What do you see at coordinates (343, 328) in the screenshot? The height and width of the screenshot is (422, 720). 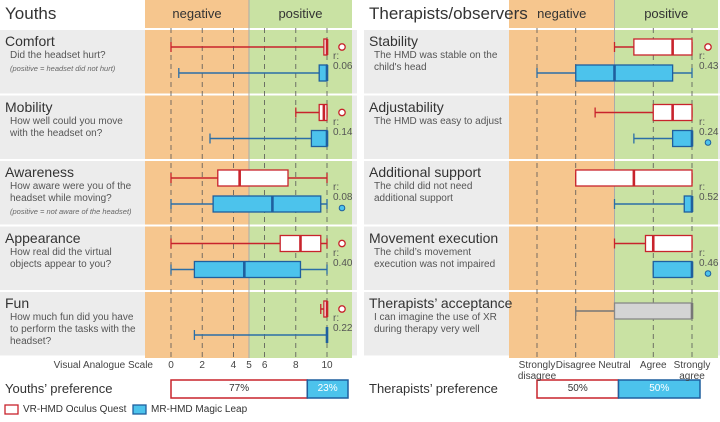 I see `r-value: 0.22` at bounding box center [343, 328].